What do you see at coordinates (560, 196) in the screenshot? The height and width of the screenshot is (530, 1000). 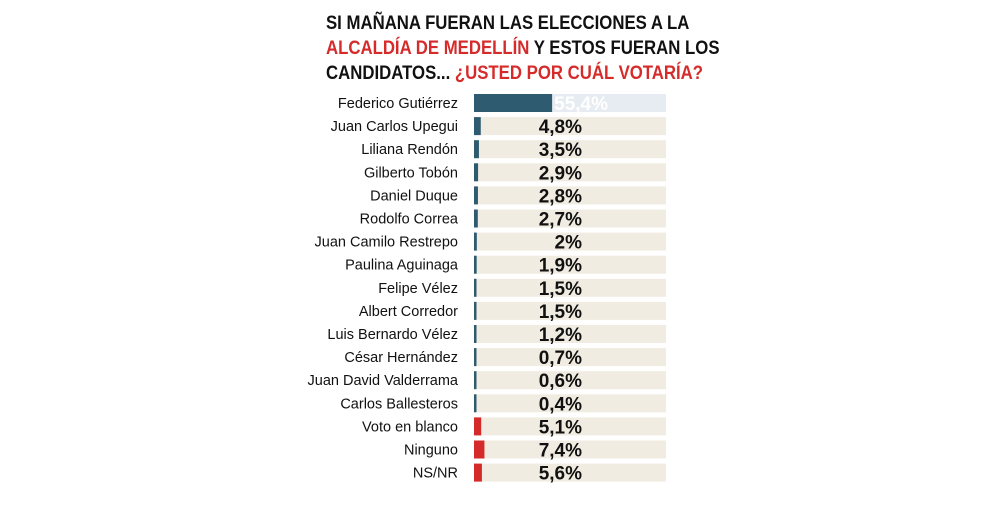 I see `value-label: 2,8%` at bounding box center [560, 196].